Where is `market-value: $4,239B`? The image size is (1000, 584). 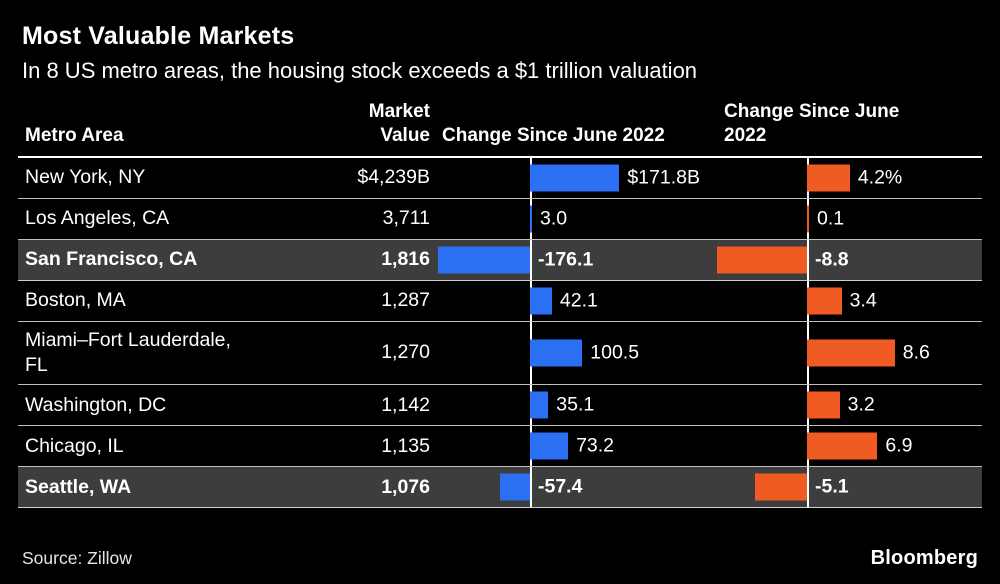 market-value: $4,239B is located at coordinates (393, 176).